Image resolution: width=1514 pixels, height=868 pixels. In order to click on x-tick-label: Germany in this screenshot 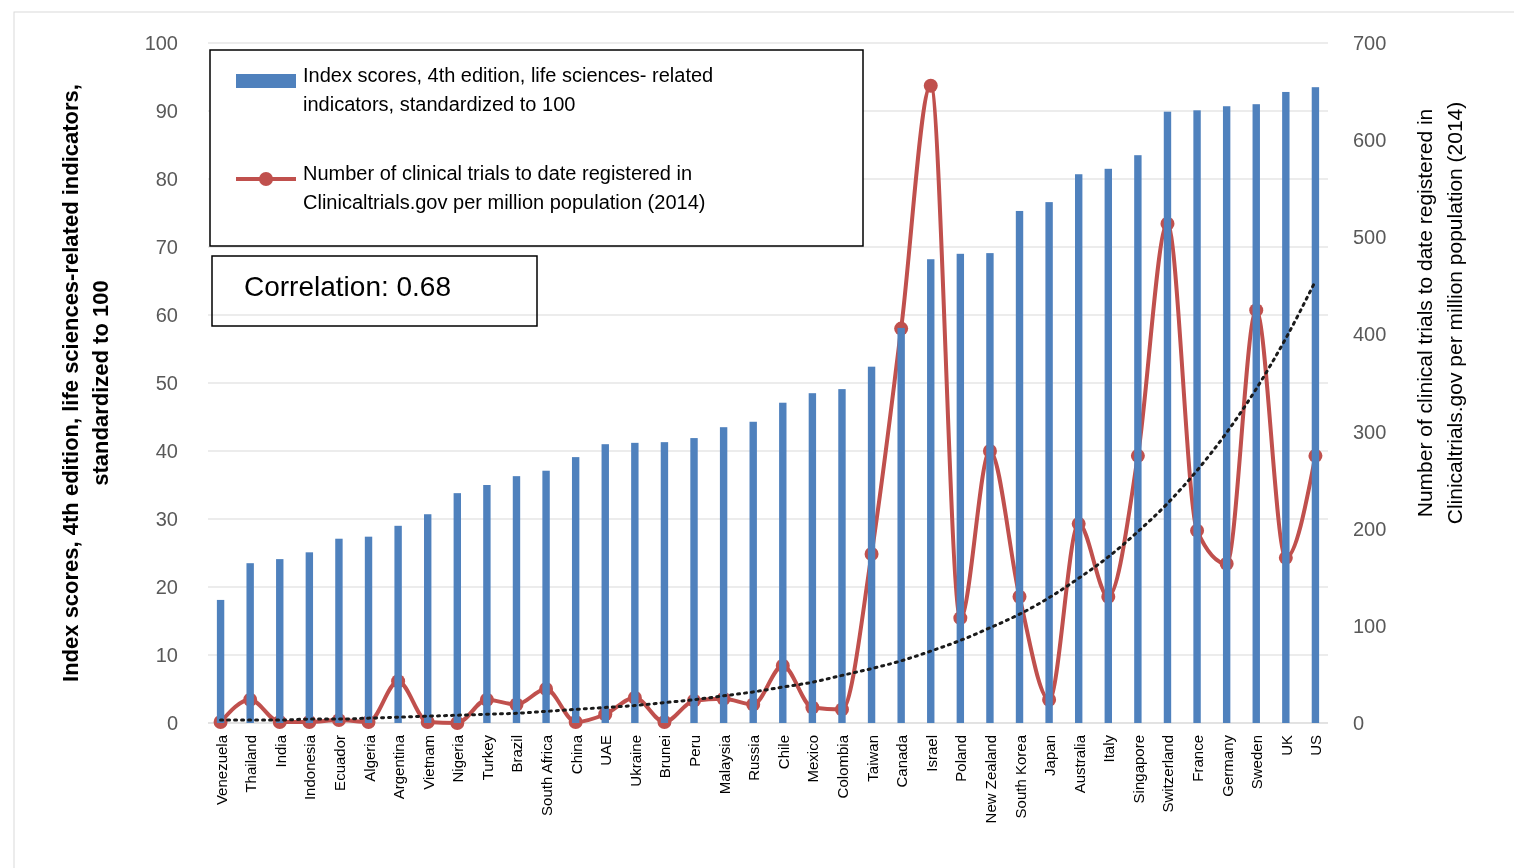, I will do `click(1227, 765)`.